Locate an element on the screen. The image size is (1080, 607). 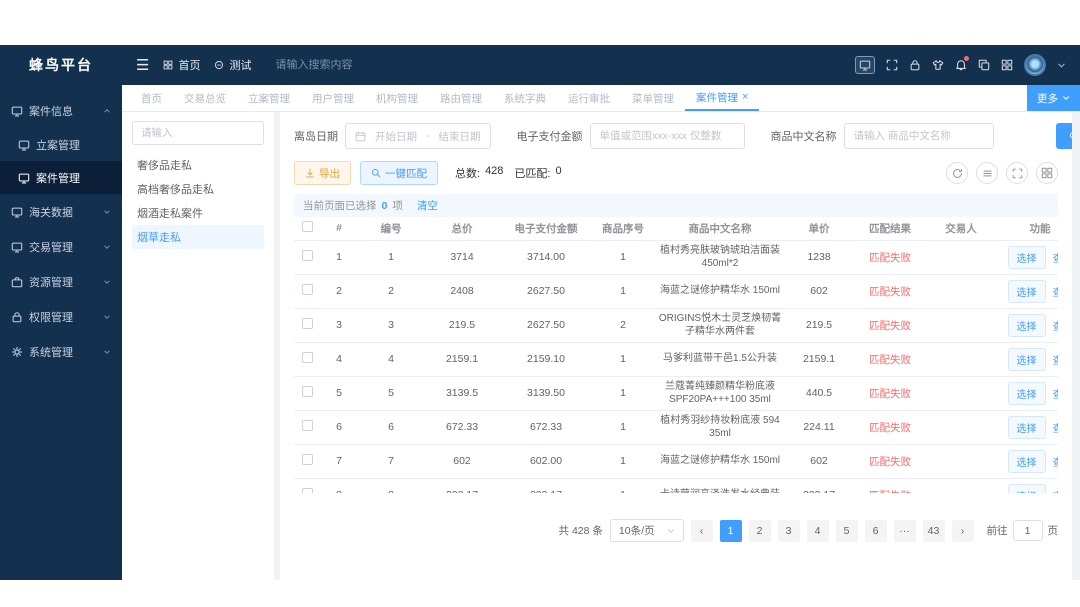
category-item-奢侈品走私: 奢侈品走私 is located at coordinates (164, 166).